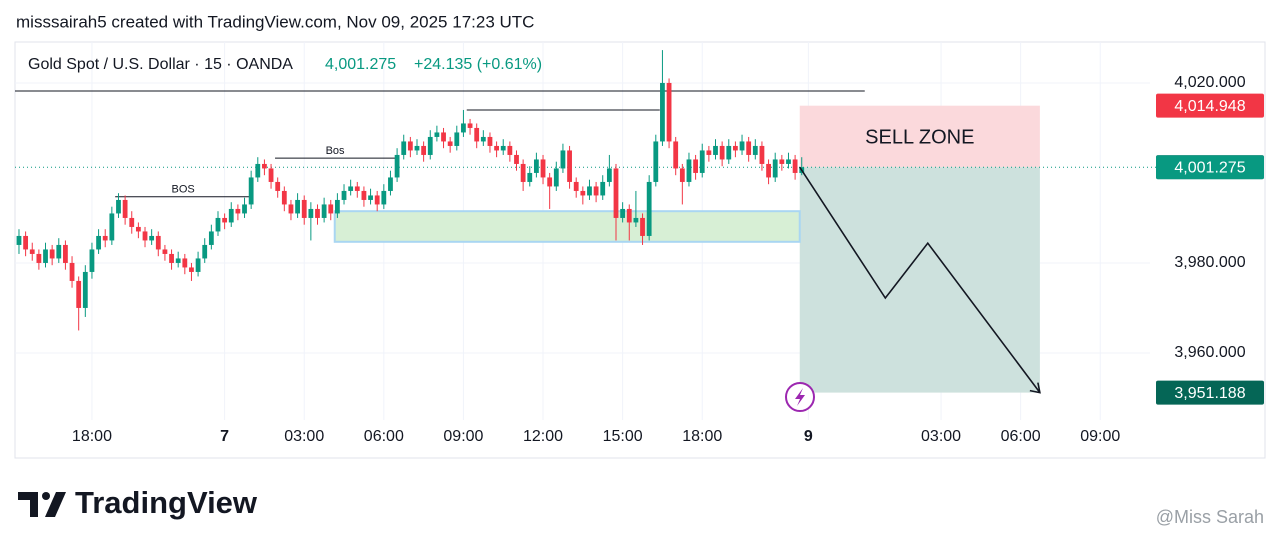 Image resolution: width=1280 pixels, height=550 pixels. I want to click on projection-path, so click(920, 280).